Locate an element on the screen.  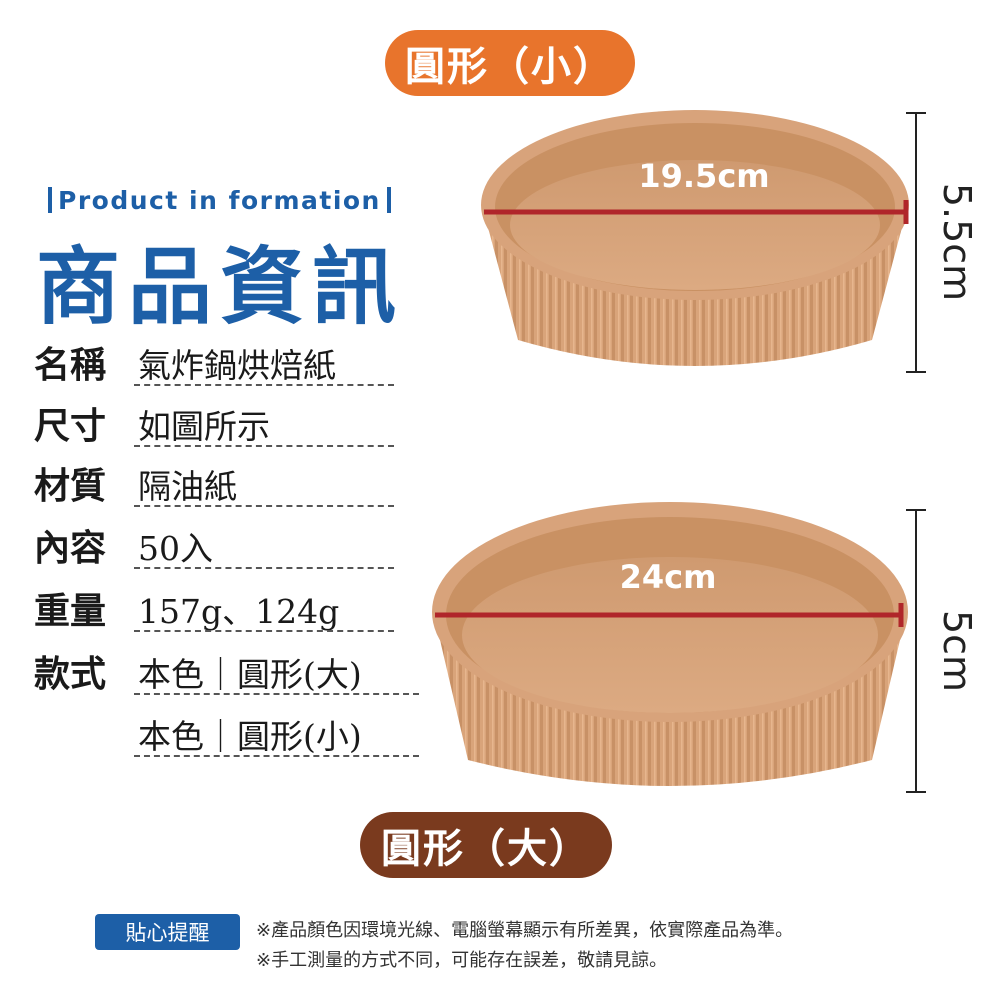
spec-value: 157g、124g is located at coordinates (239, 611).